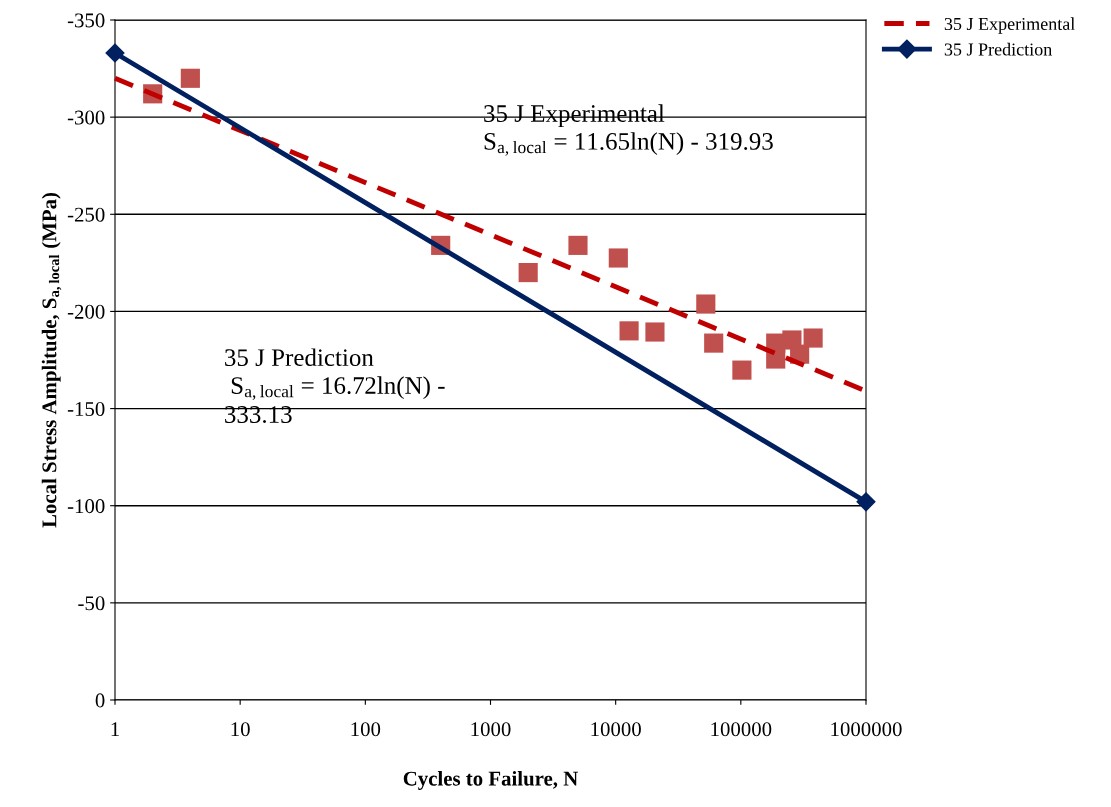 The height and width of the screenshot is (807, 1111). Describe the element at coordinates (998, 49) in the screenshot. I see `legend-label: 35 J Prediction` at that location.